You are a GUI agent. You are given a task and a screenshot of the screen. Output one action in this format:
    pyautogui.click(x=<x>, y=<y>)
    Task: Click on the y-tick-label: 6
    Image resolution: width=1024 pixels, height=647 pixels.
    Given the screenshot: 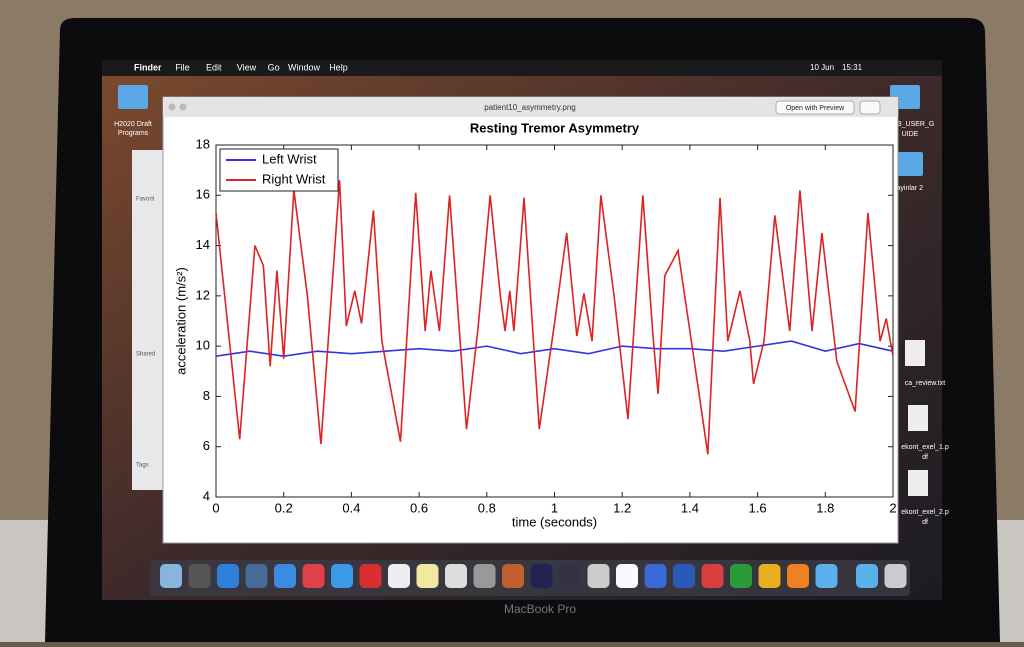 What is the action you would take?
    pyautogui.click(x=206, y=445)
    